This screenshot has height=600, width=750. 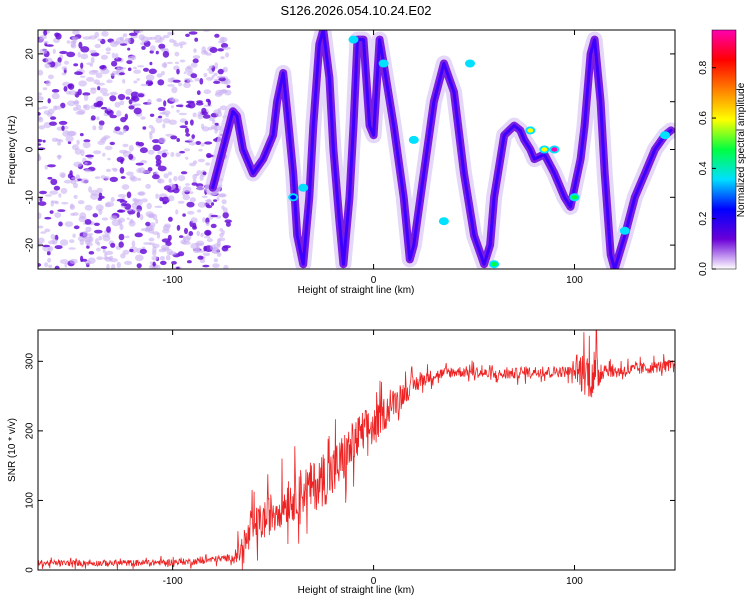 What do you see at coordinates (574, 581) in the screenshot?
I see `snr-x-tick-label: 100` at bounding box center [574, 581].